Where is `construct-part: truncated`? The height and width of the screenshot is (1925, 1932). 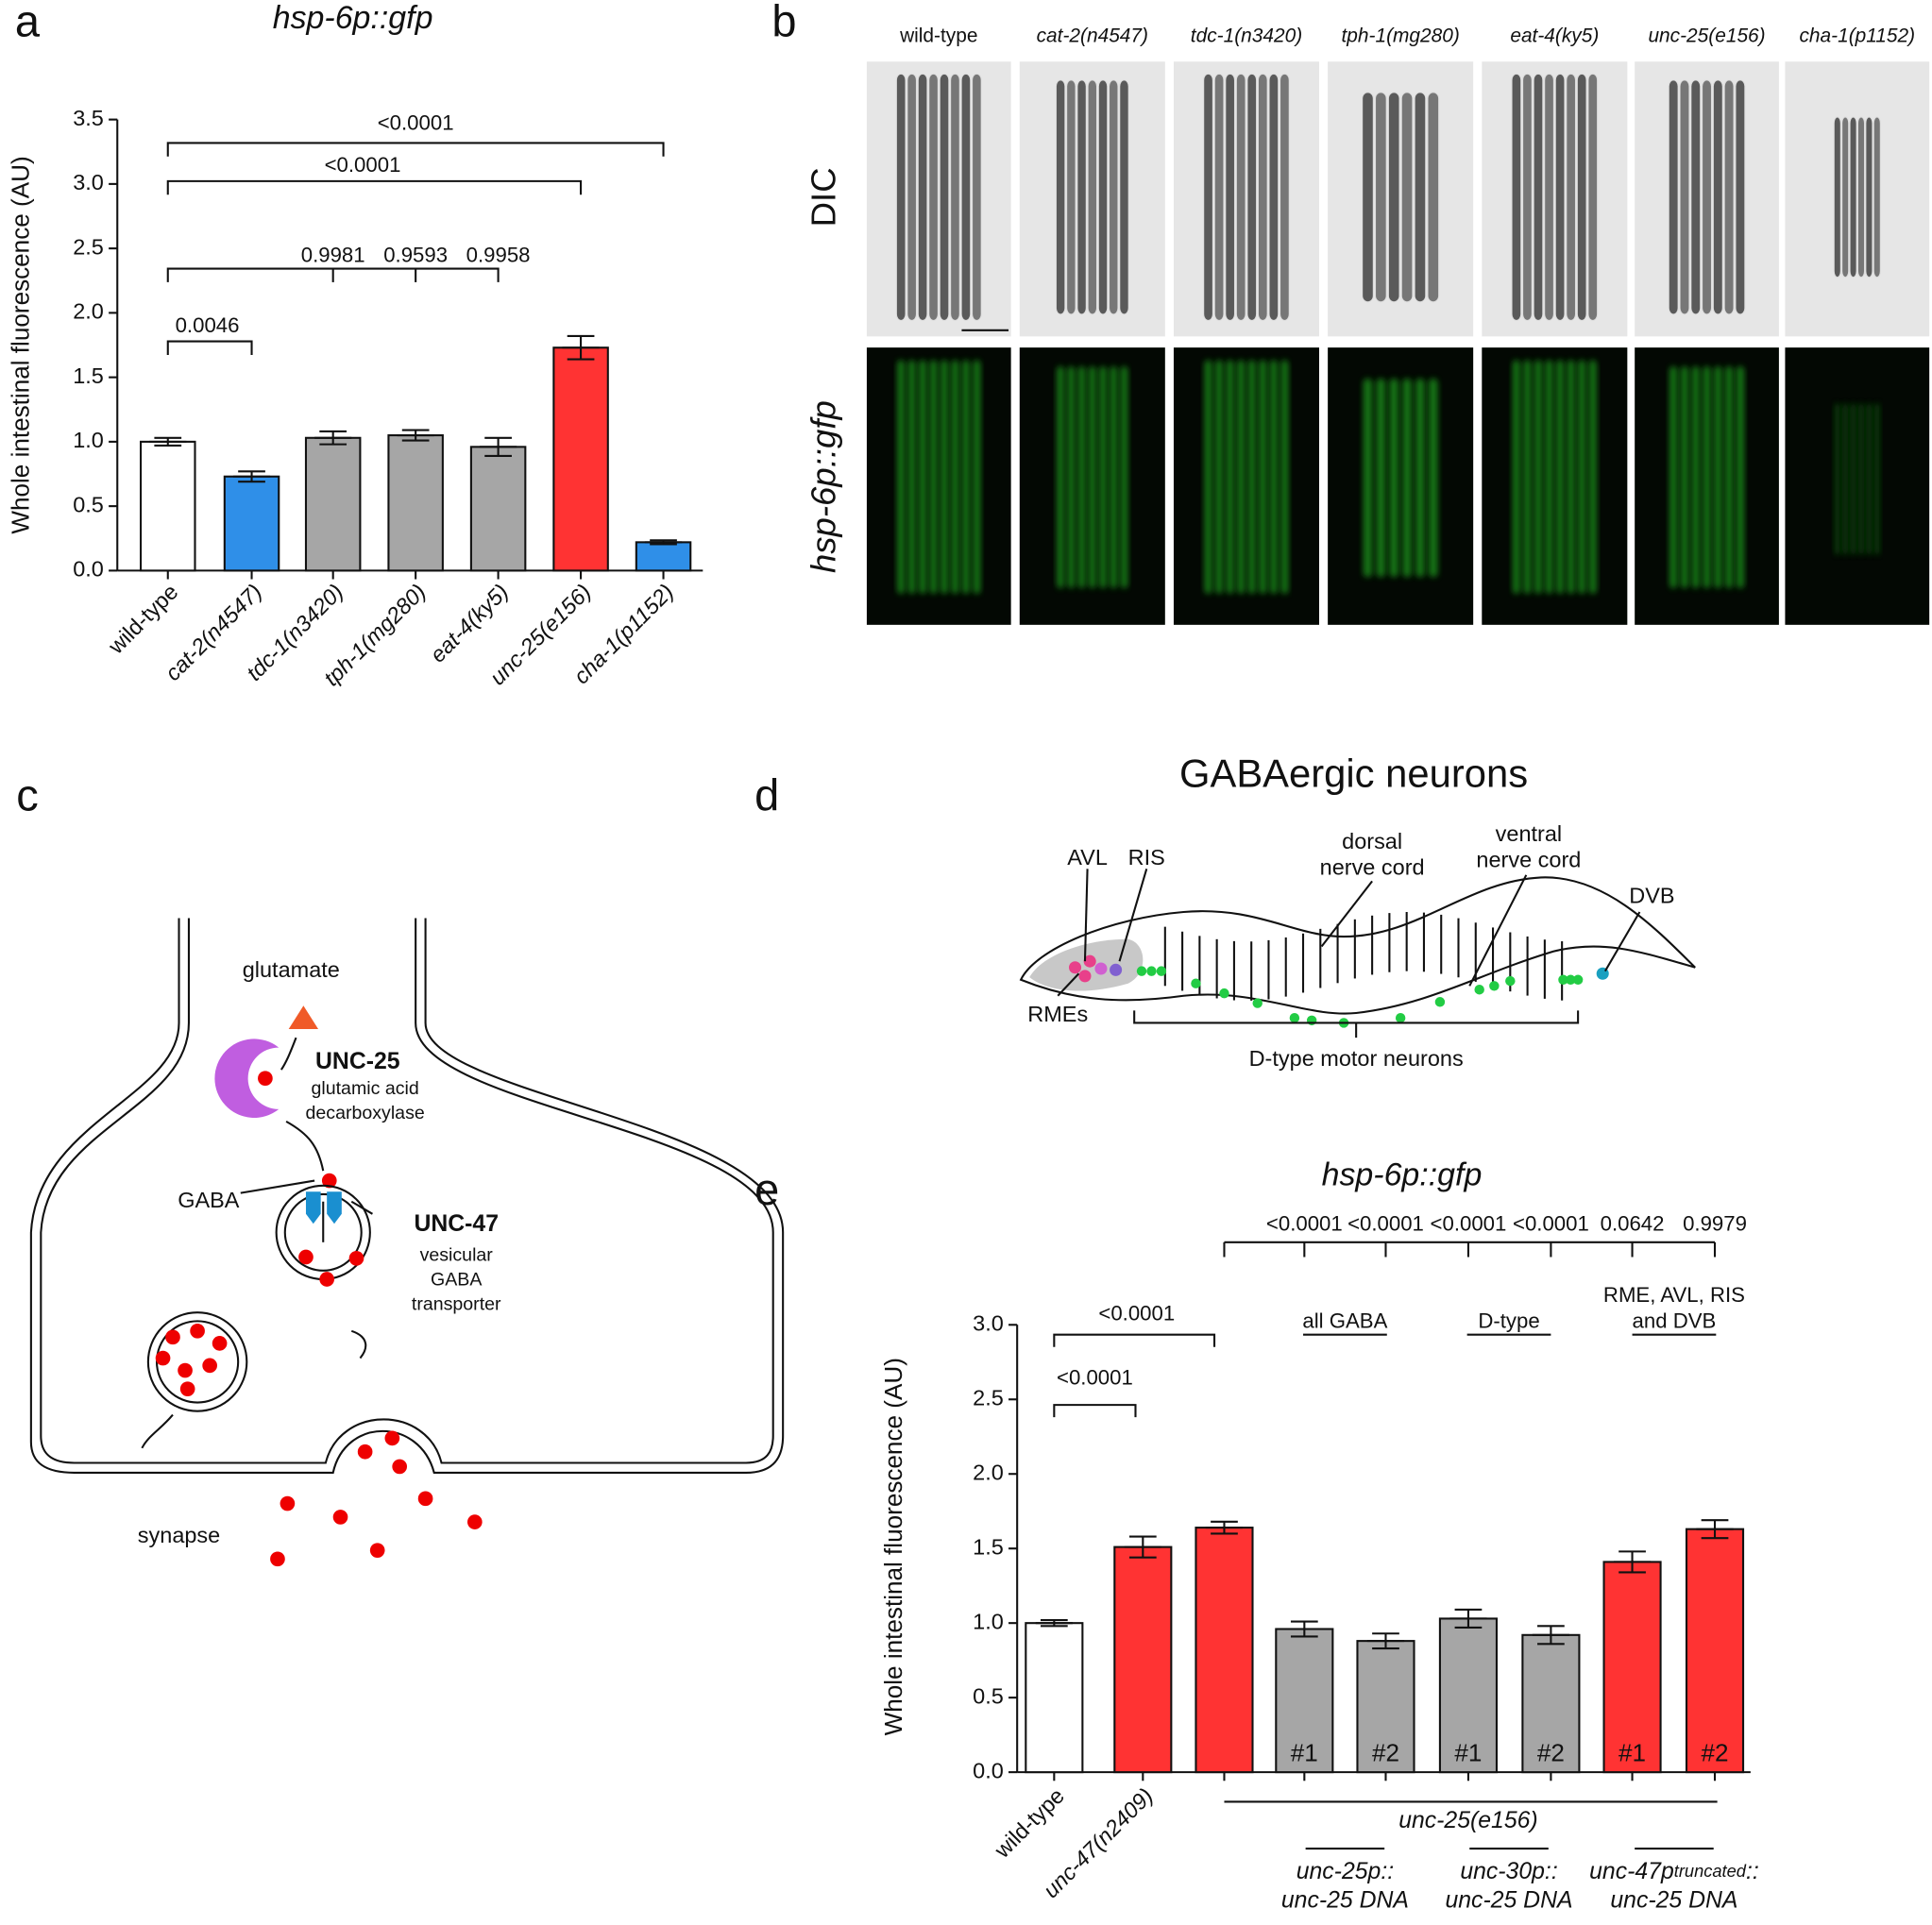 construct-part: truncated is located at coordinates (1710, 1871).